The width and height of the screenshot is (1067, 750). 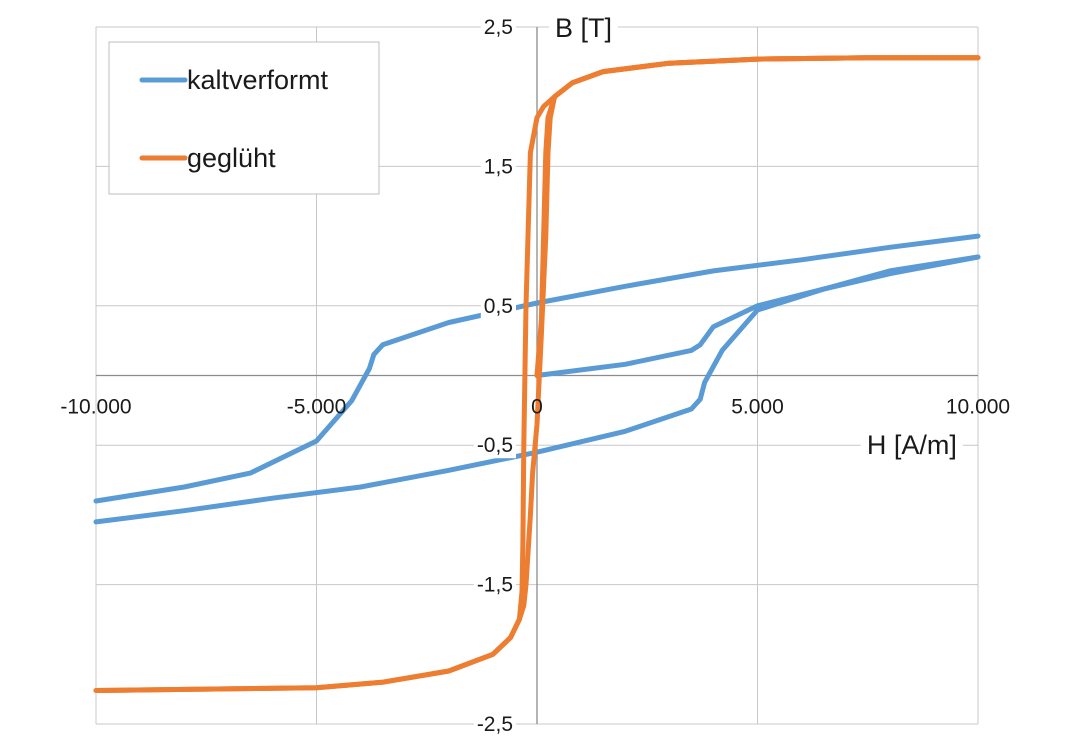 What do you see at coordinates (95, 407) in the screenshot?
I see `x-tick-label: -10.000` at bounding box center [95, 407].